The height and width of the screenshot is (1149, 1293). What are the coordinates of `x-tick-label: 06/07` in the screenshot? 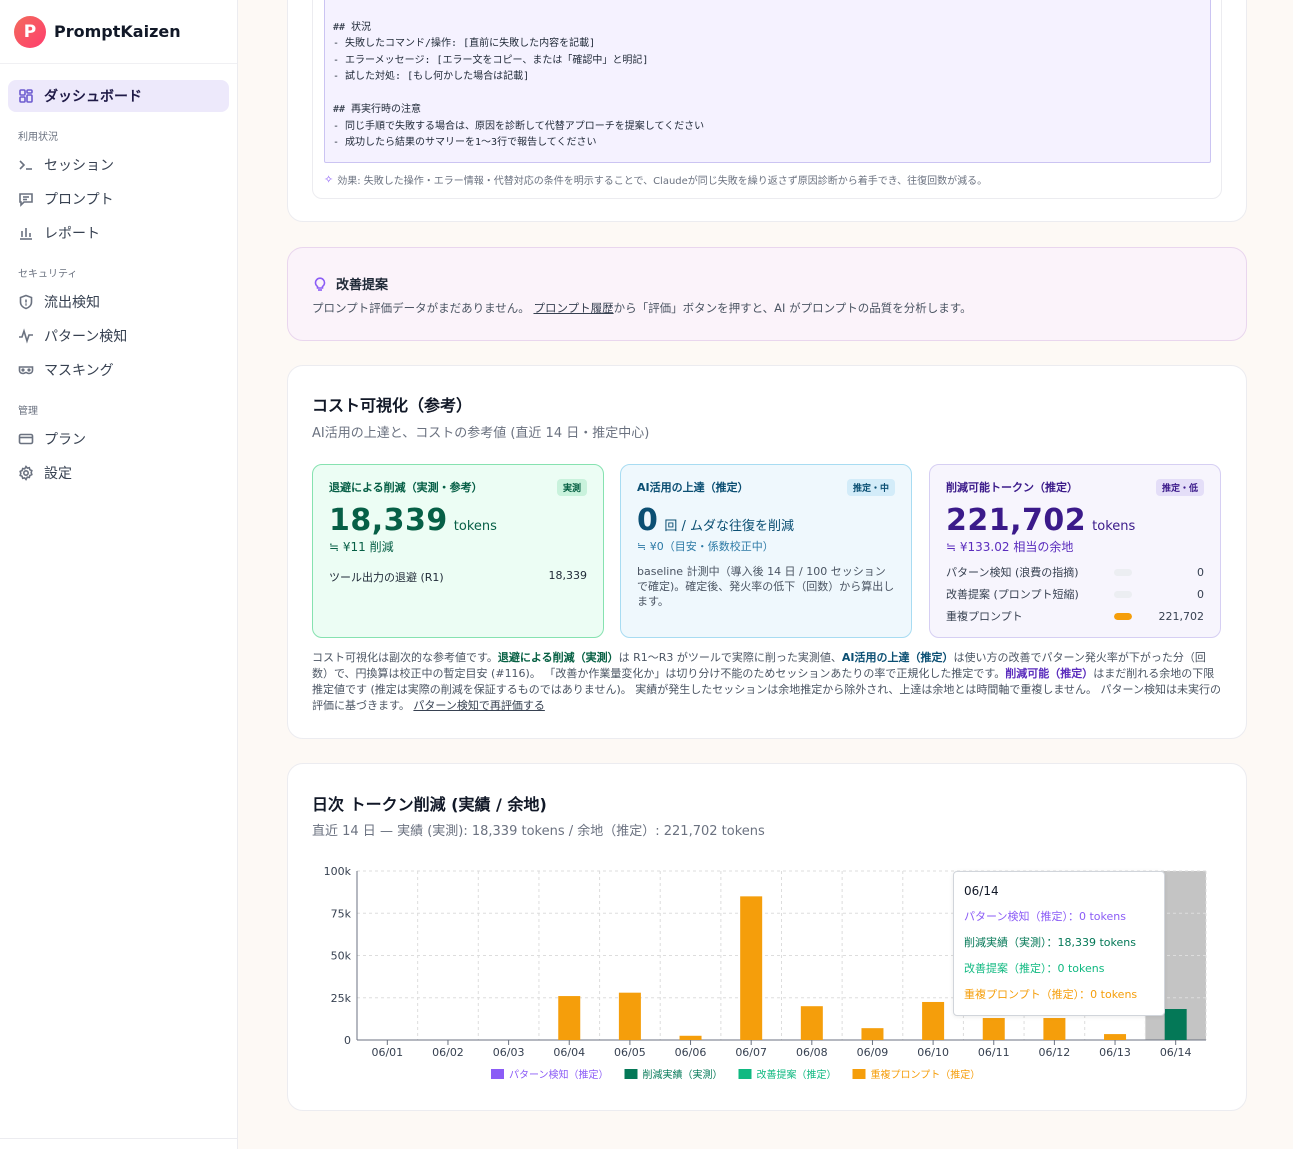 It's located at (751, 1052).